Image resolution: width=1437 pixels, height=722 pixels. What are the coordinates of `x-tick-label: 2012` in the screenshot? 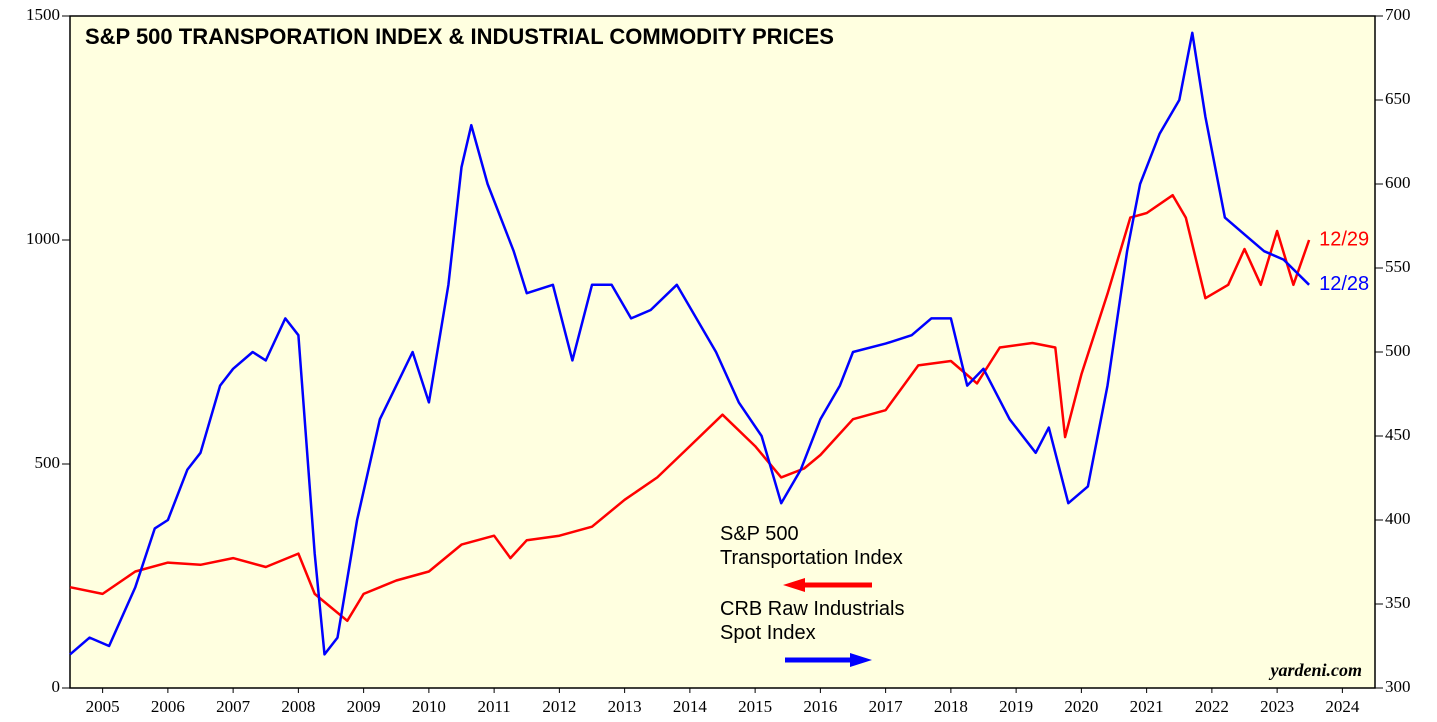 It's located at (559, 706).